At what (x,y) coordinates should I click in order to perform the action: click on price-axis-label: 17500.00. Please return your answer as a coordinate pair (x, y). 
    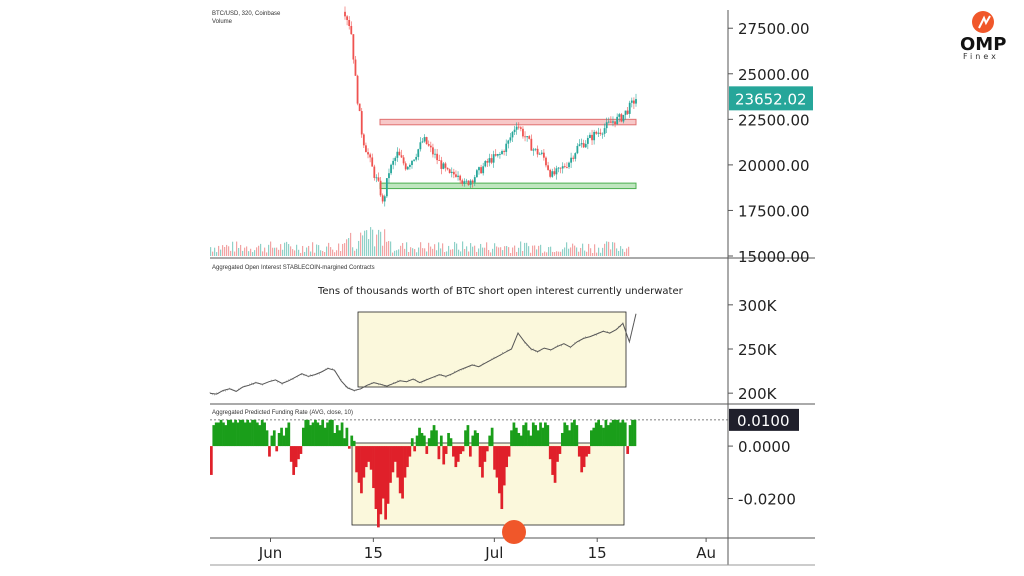
    Looking at the image, I should click on (774, 211).